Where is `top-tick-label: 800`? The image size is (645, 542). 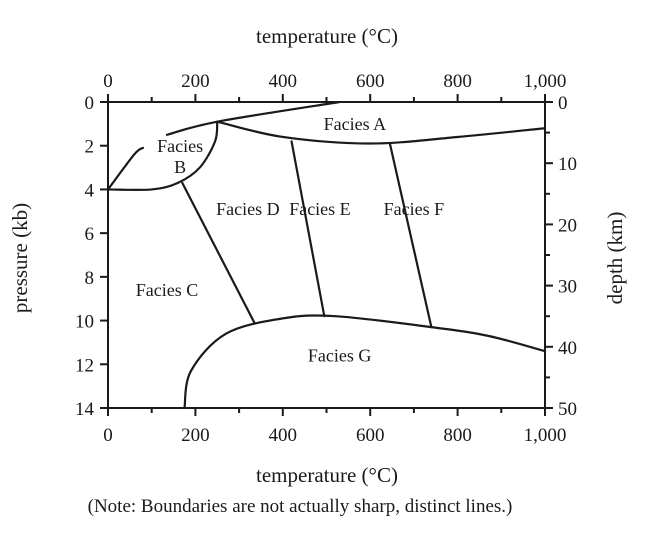 top-tick-label: 800 is located at coordinates (457, 81).